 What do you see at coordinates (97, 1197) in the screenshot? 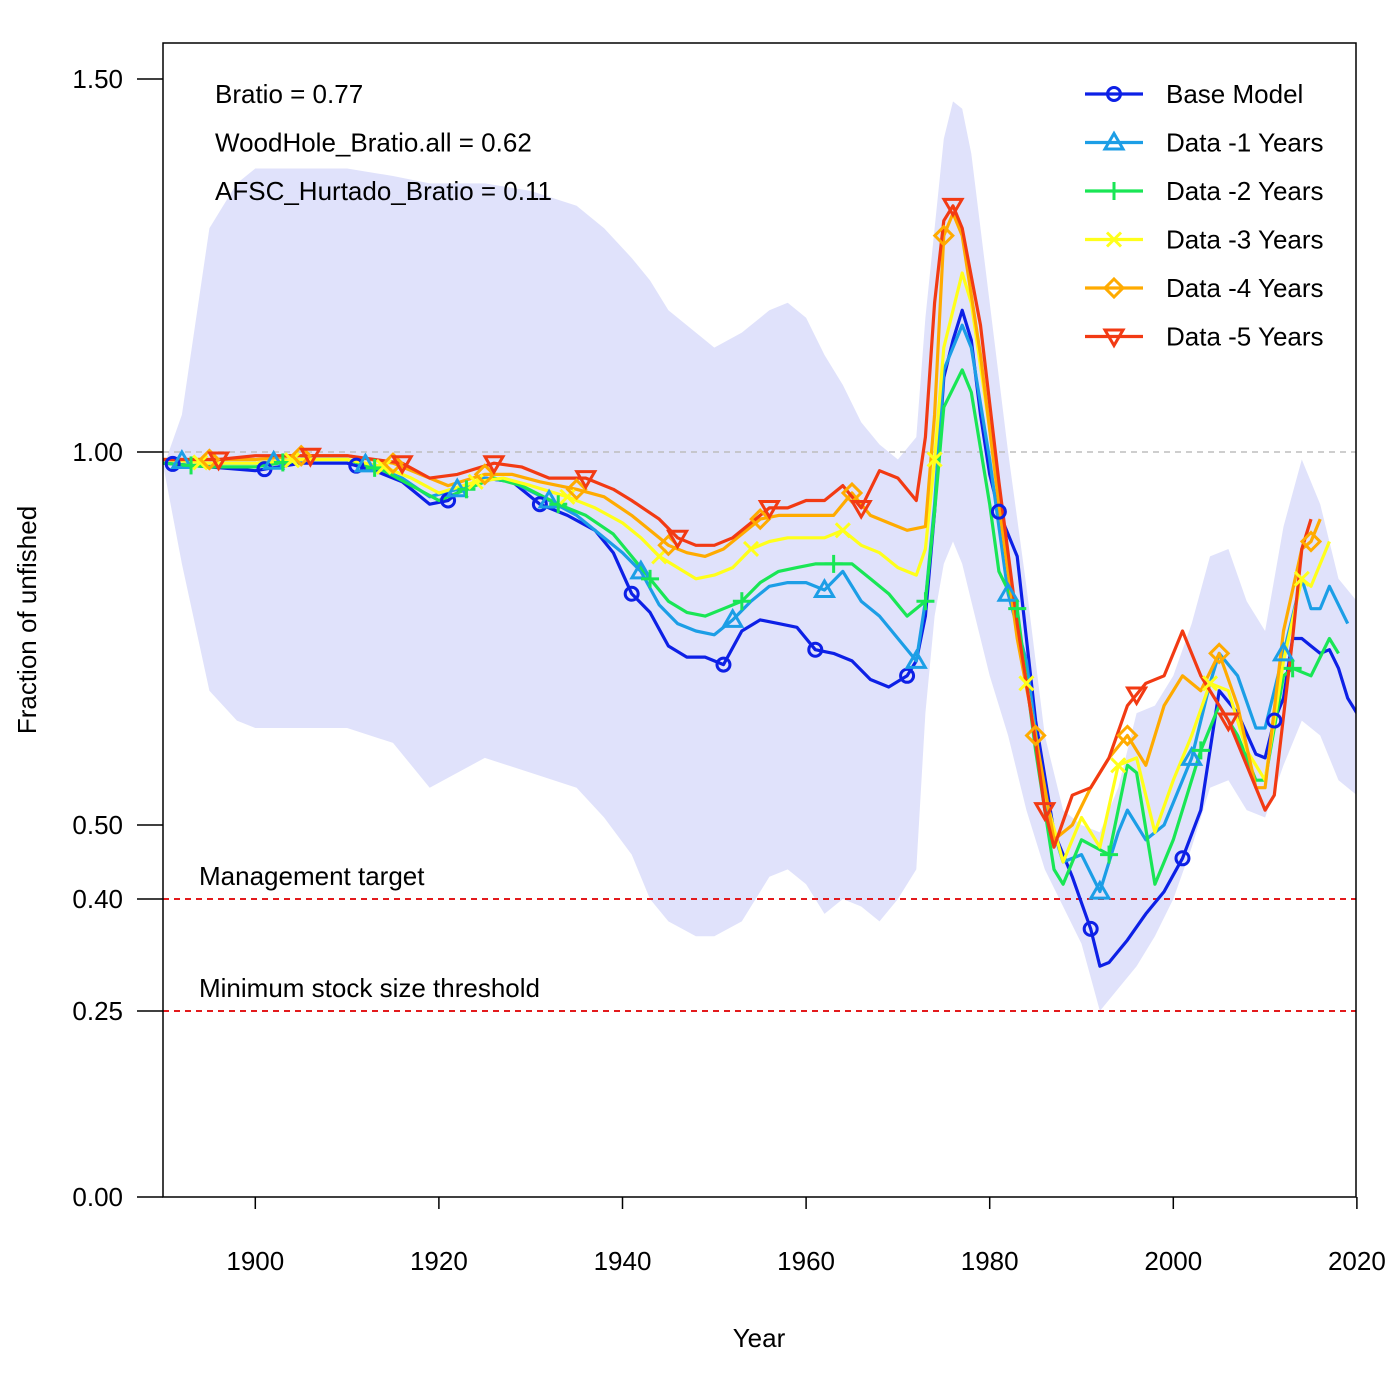
I see `y-tick-label-5: 0.00` at bounding box center [97, 1197].